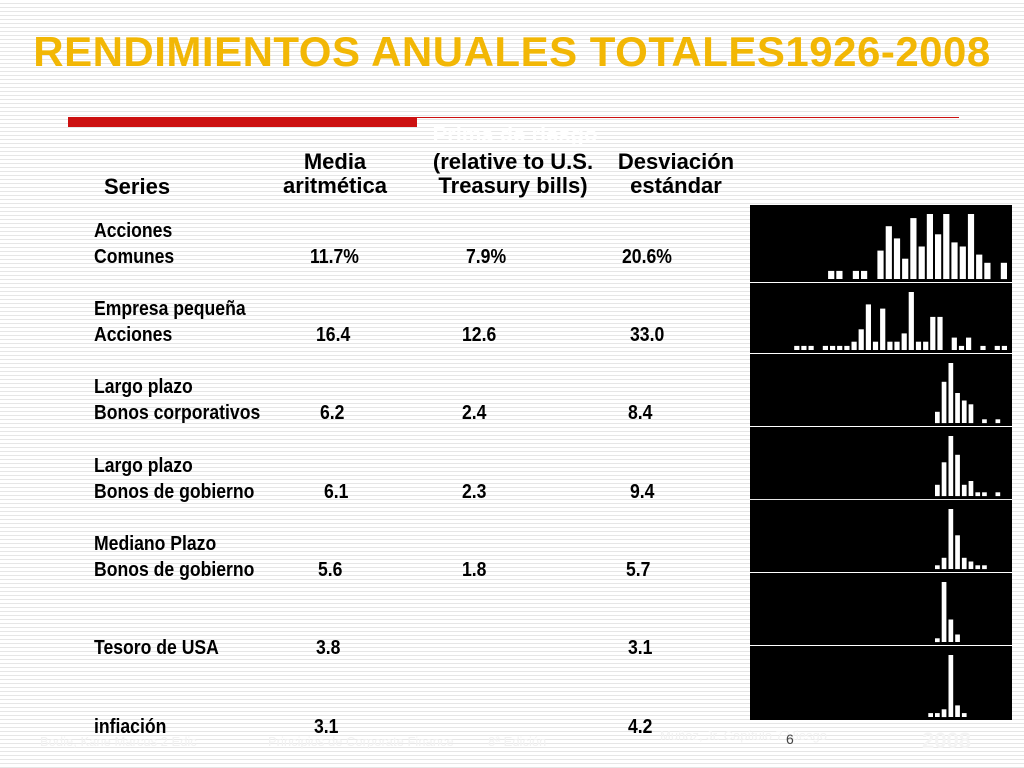 This screenshot has width=1024, height=768. I want to click on row-4-name-line2: Bonos de gobierno, so click(174, 492).